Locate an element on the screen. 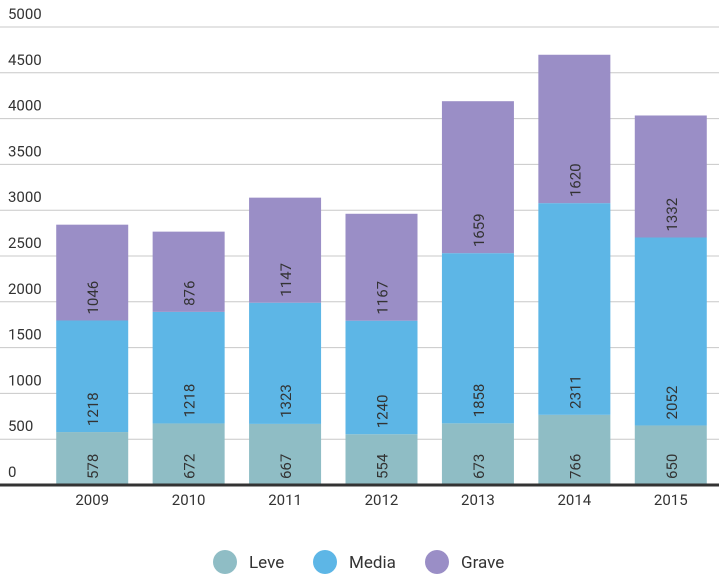 The width and height of the screenshot is (719, 582). x-tick-label: 2011 is located at coordinates (285, 500).